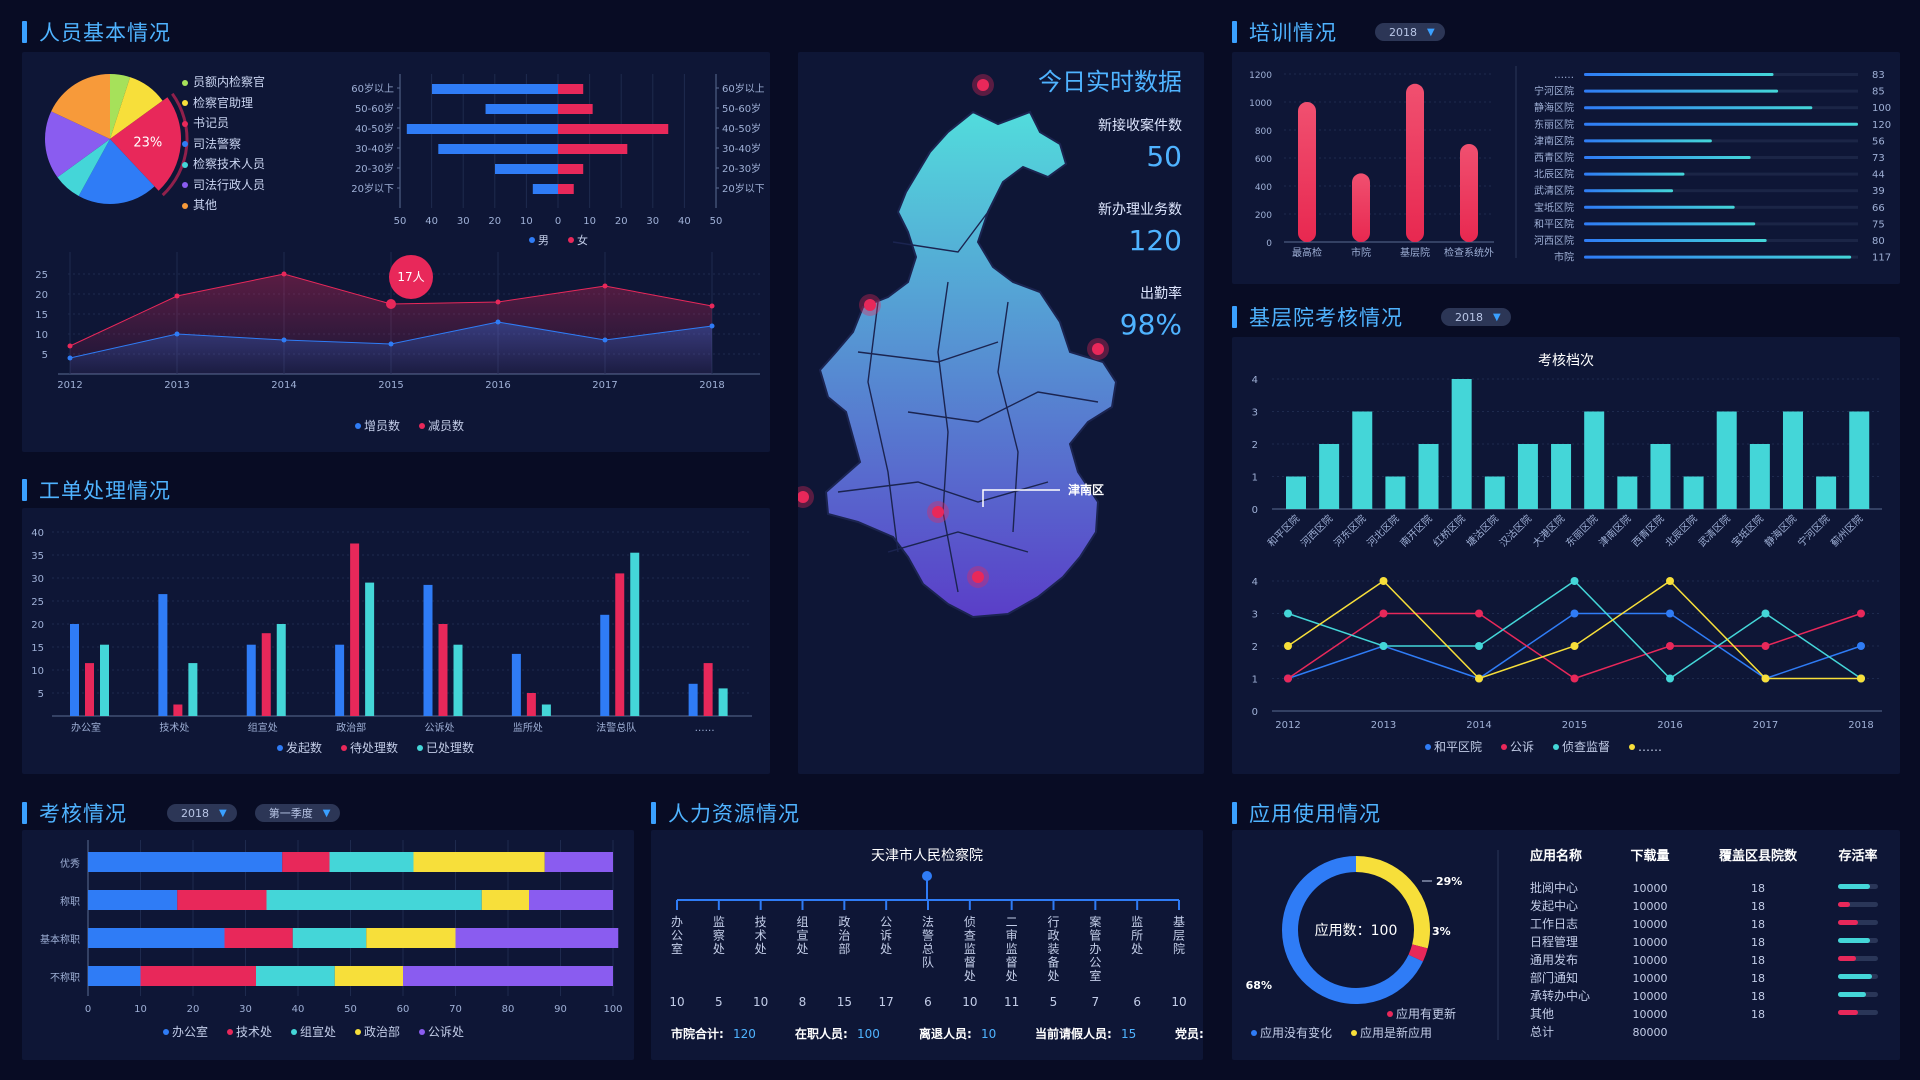  Describe the element at coordinates (761, 936) in the screenshot. I see `dept-name-char: 术` at that location.